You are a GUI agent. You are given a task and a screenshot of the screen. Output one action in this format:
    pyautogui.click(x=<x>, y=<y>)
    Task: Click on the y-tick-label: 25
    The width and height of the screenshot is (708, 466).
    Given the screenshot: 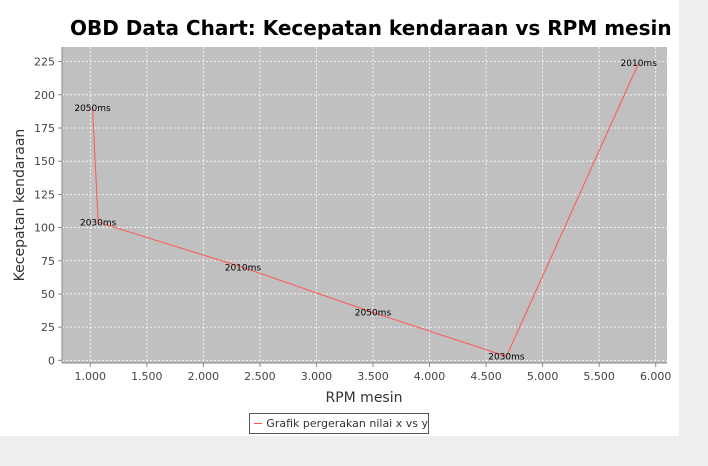 What is the action you would take?
    pyautogui.click(x=48, y=327)
    